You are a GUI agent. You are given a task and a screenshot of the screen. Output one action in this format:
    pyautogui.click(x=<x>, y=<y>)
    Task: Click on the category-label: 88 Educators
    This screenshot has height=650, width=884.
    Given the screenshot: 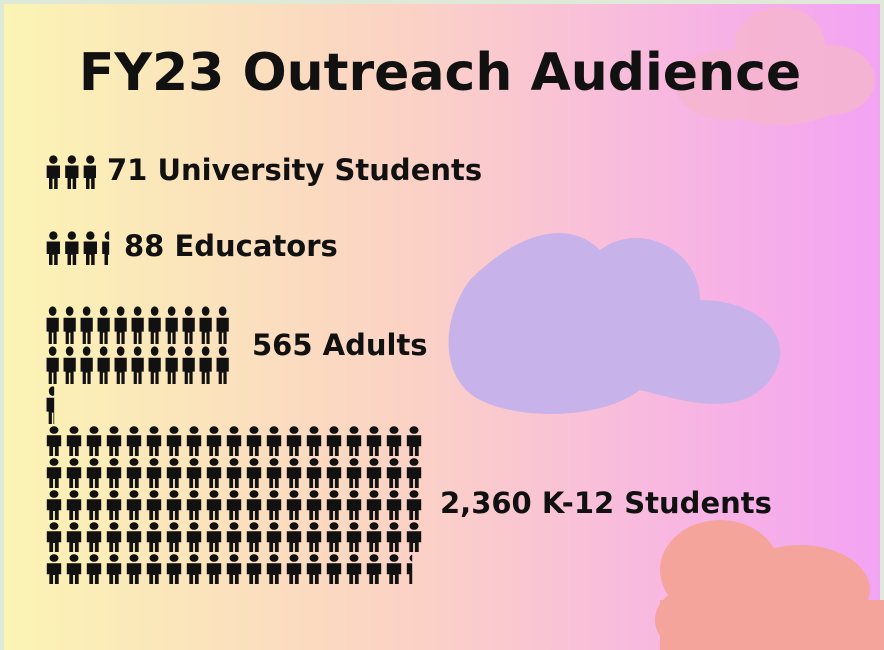 What is the action you would take?
    pyautogui.click(x=231, y=246)
    